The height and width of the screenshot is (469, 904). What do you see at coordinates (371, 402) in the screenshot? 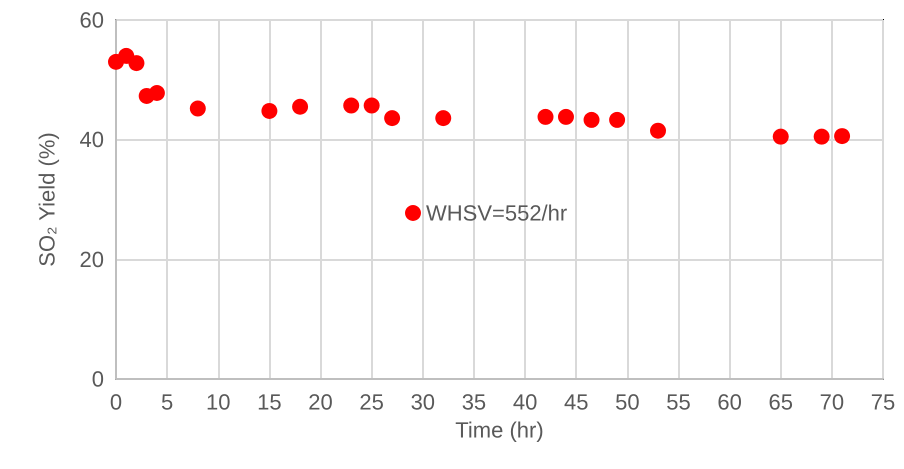
I see `x-tick-label: 25` at bounding box center [371, 402].